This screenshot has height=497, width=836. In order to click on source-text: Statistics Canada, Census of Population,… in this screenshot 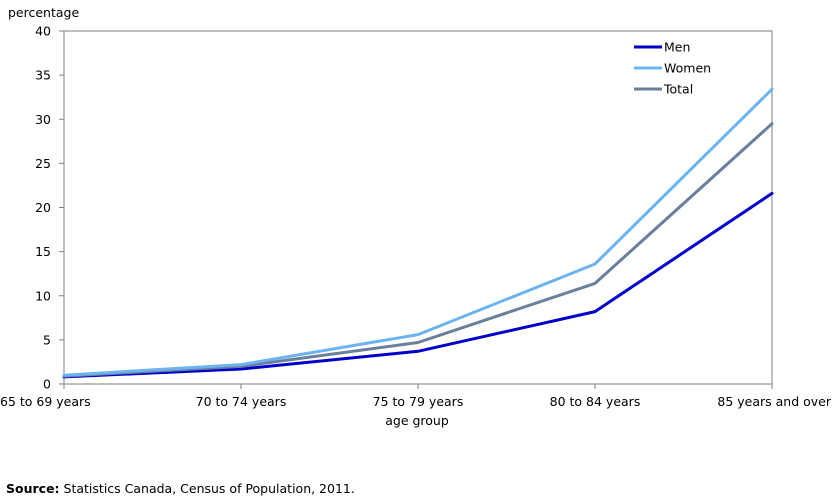, I will do `click(209, 488)`.